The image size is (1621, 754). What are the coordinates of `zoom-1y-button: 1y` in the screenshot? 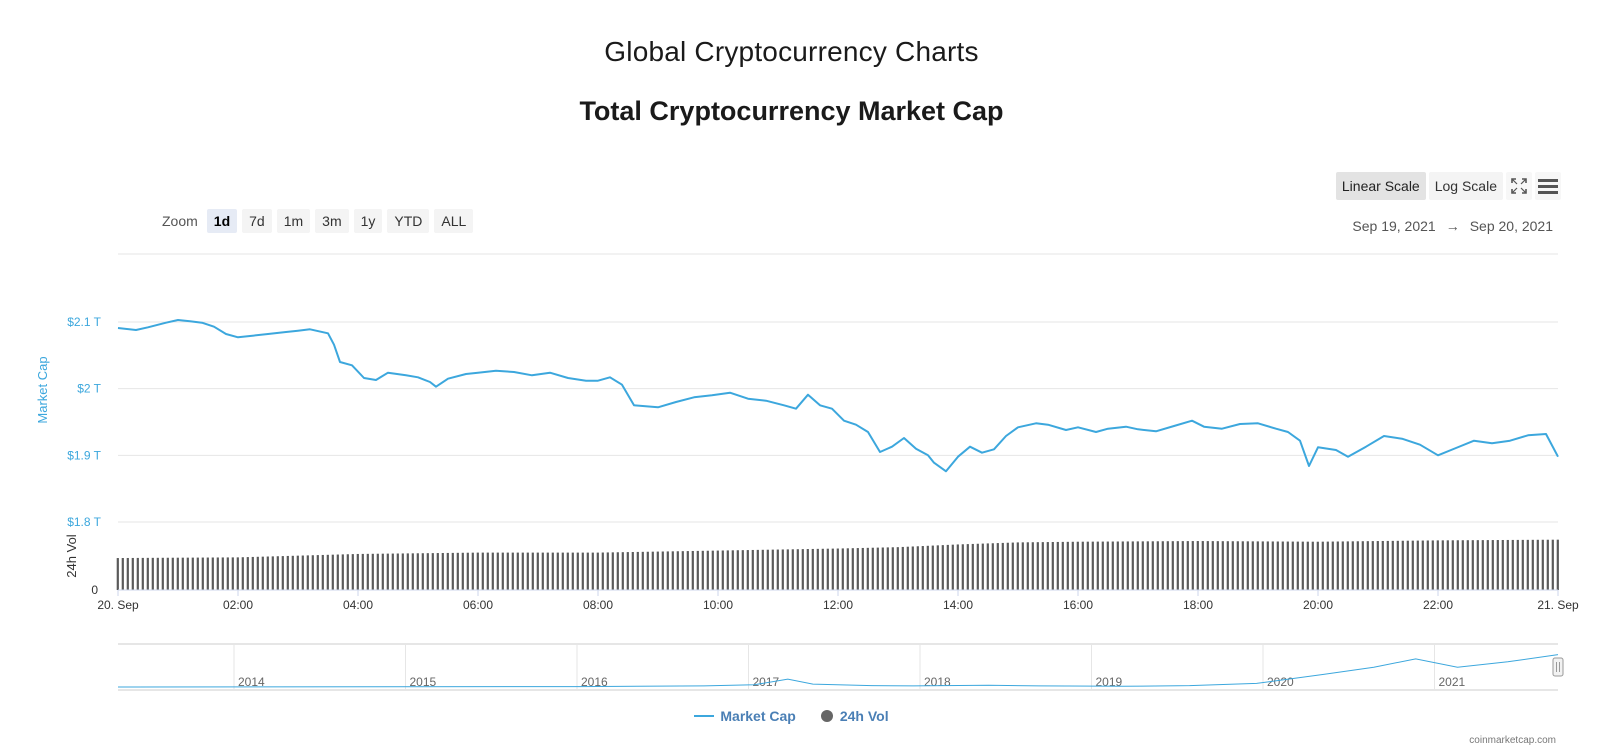 It's located at (368, 221).